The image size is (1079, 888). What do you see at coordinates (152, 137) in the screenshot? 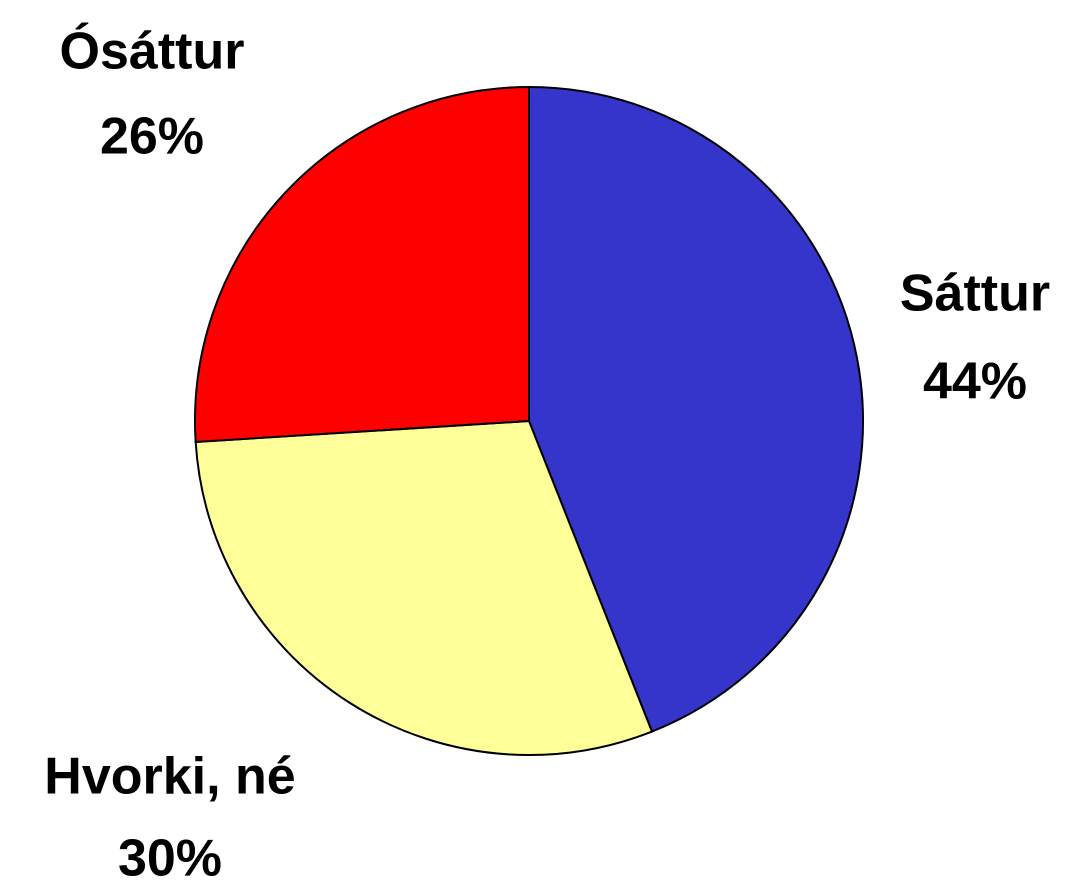
I see `slice-value-label: 26%` at bounding box center [152, 137].